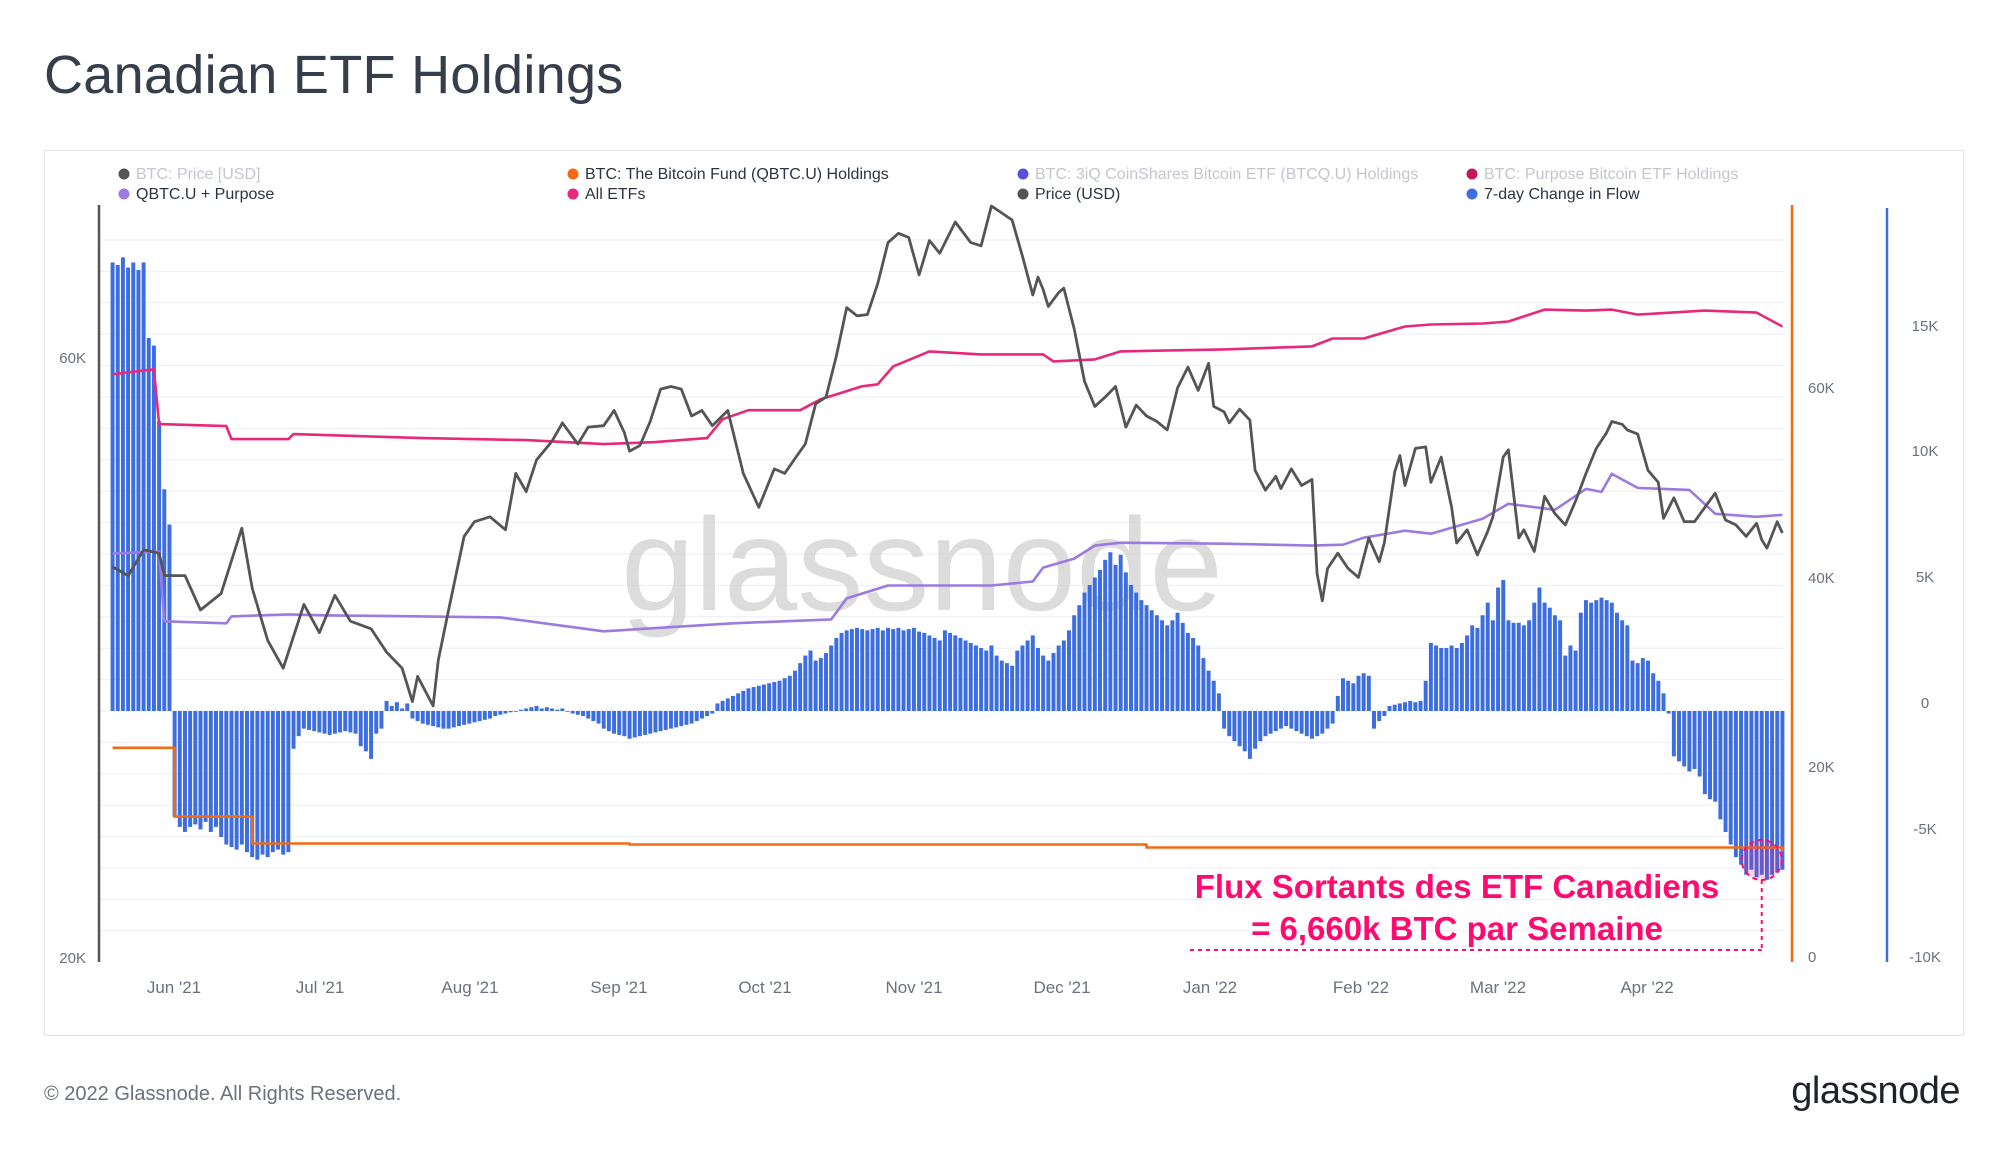 This screenshot has height=1152, width=2000. What do you see at coordinates (124, 194) in the screenshot?
I see `legend-swatch` at bounding box center [124, 194].